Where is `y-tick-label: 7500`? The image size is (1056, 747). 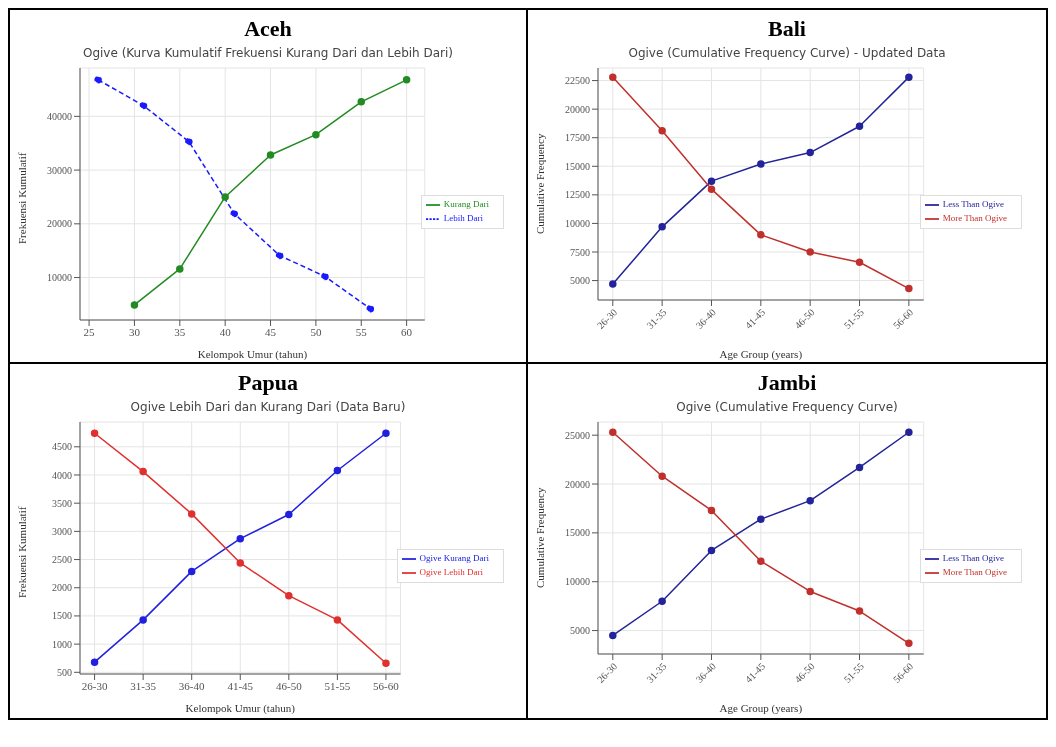 y-tick-label: 7500 is located at coordinates (580, 252).